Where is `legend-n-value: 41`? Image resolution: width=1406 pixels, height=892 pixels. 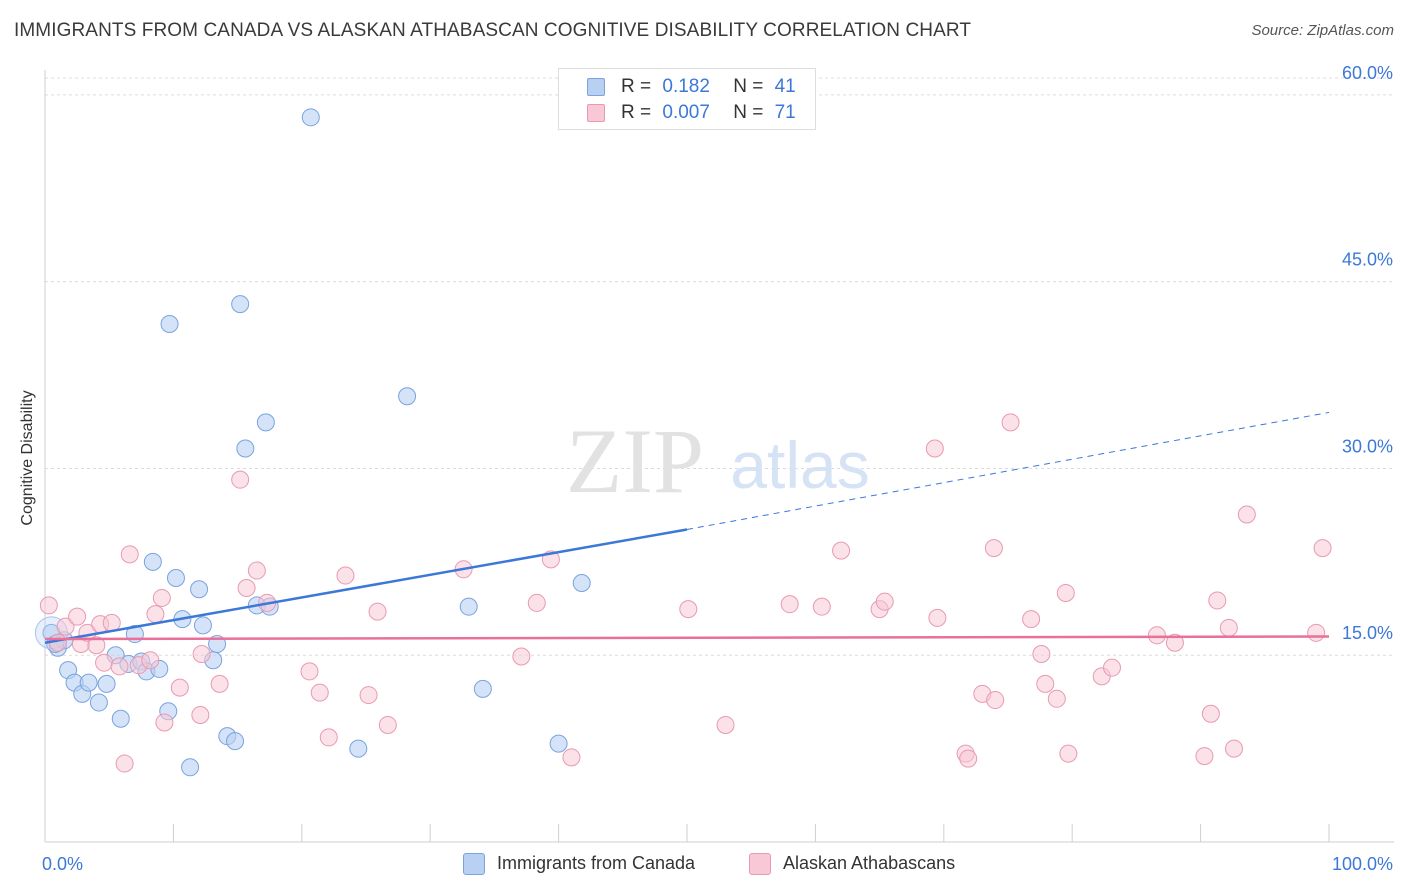
legend-n-value: 41 is located at coordinates (785, 86).